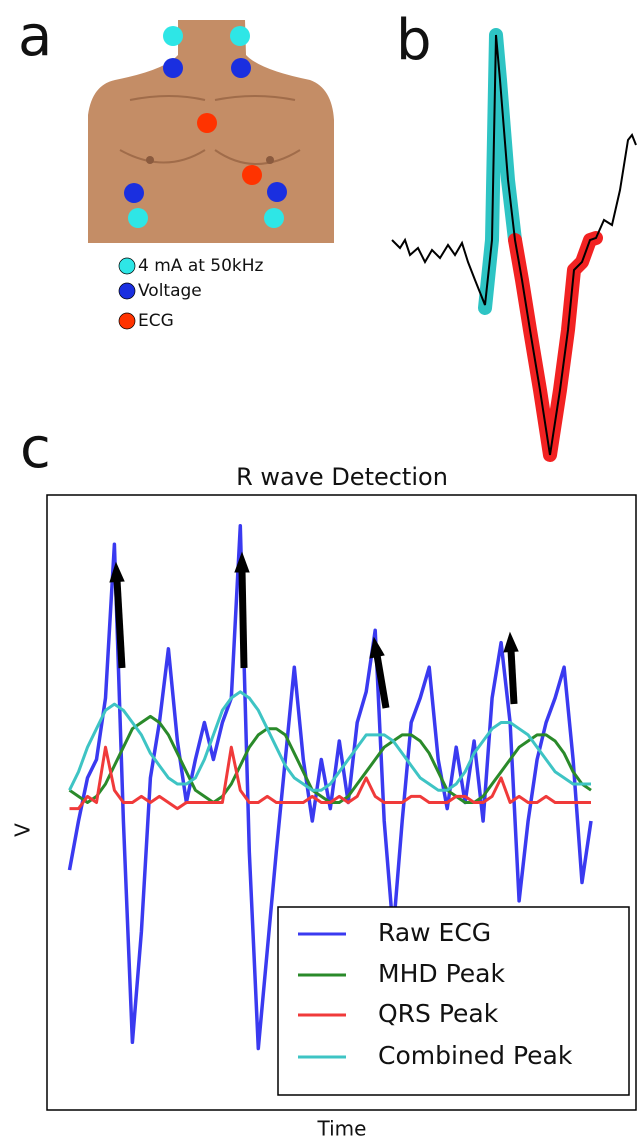  Describe the element at coordinates (441, 973) in the screenshot. I see `legend-label: MHD Peak` at that location.